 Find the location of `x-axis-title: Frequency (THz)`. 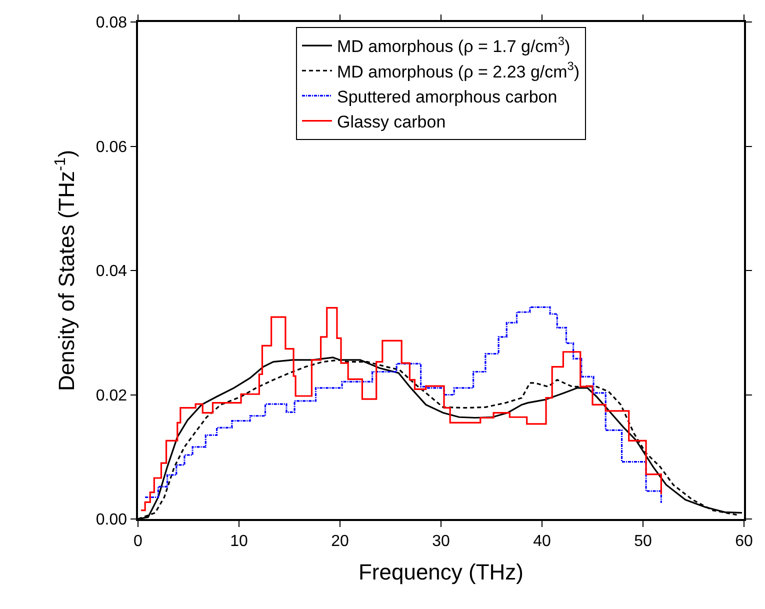

x-axis-title: Frequency (THz) is located at coordinates (441, 571).